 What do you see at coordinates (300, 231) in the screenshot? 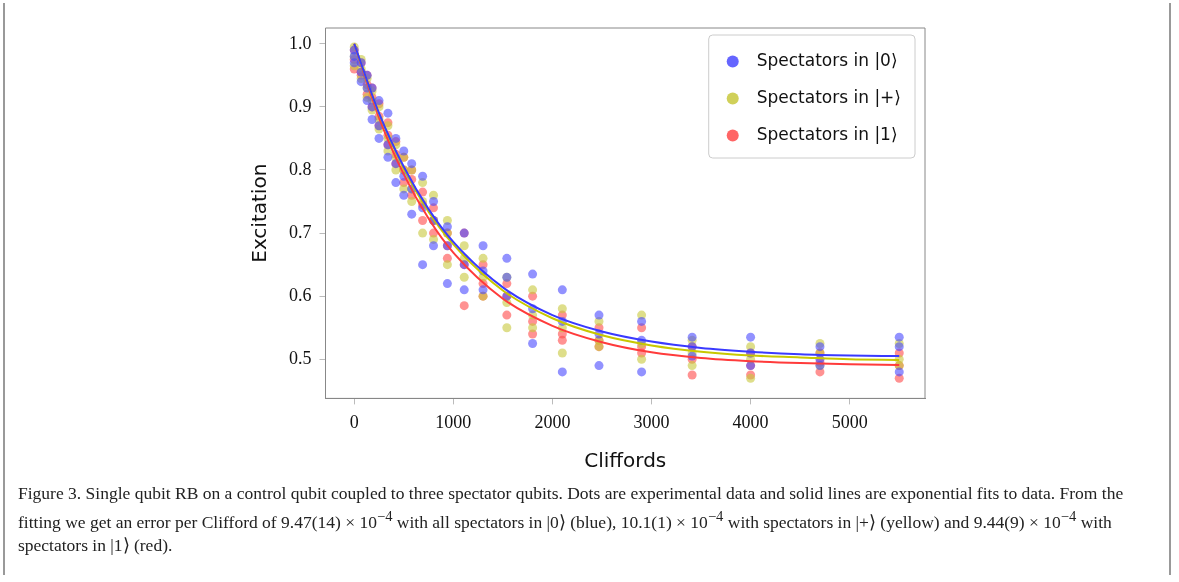
I see `y-tick-label: 0.7` at bounding box center [300, 231].